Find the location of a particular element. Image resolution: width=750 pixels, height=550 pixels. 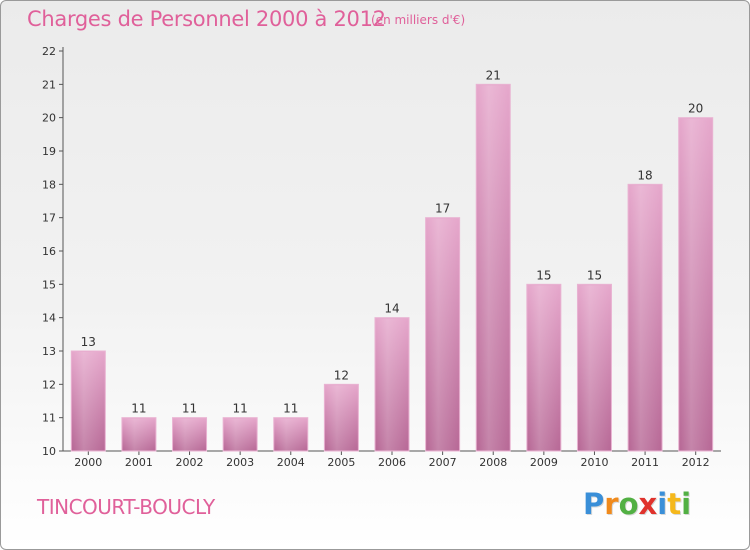

data-label: 20 is located at coordinates (695, 109).